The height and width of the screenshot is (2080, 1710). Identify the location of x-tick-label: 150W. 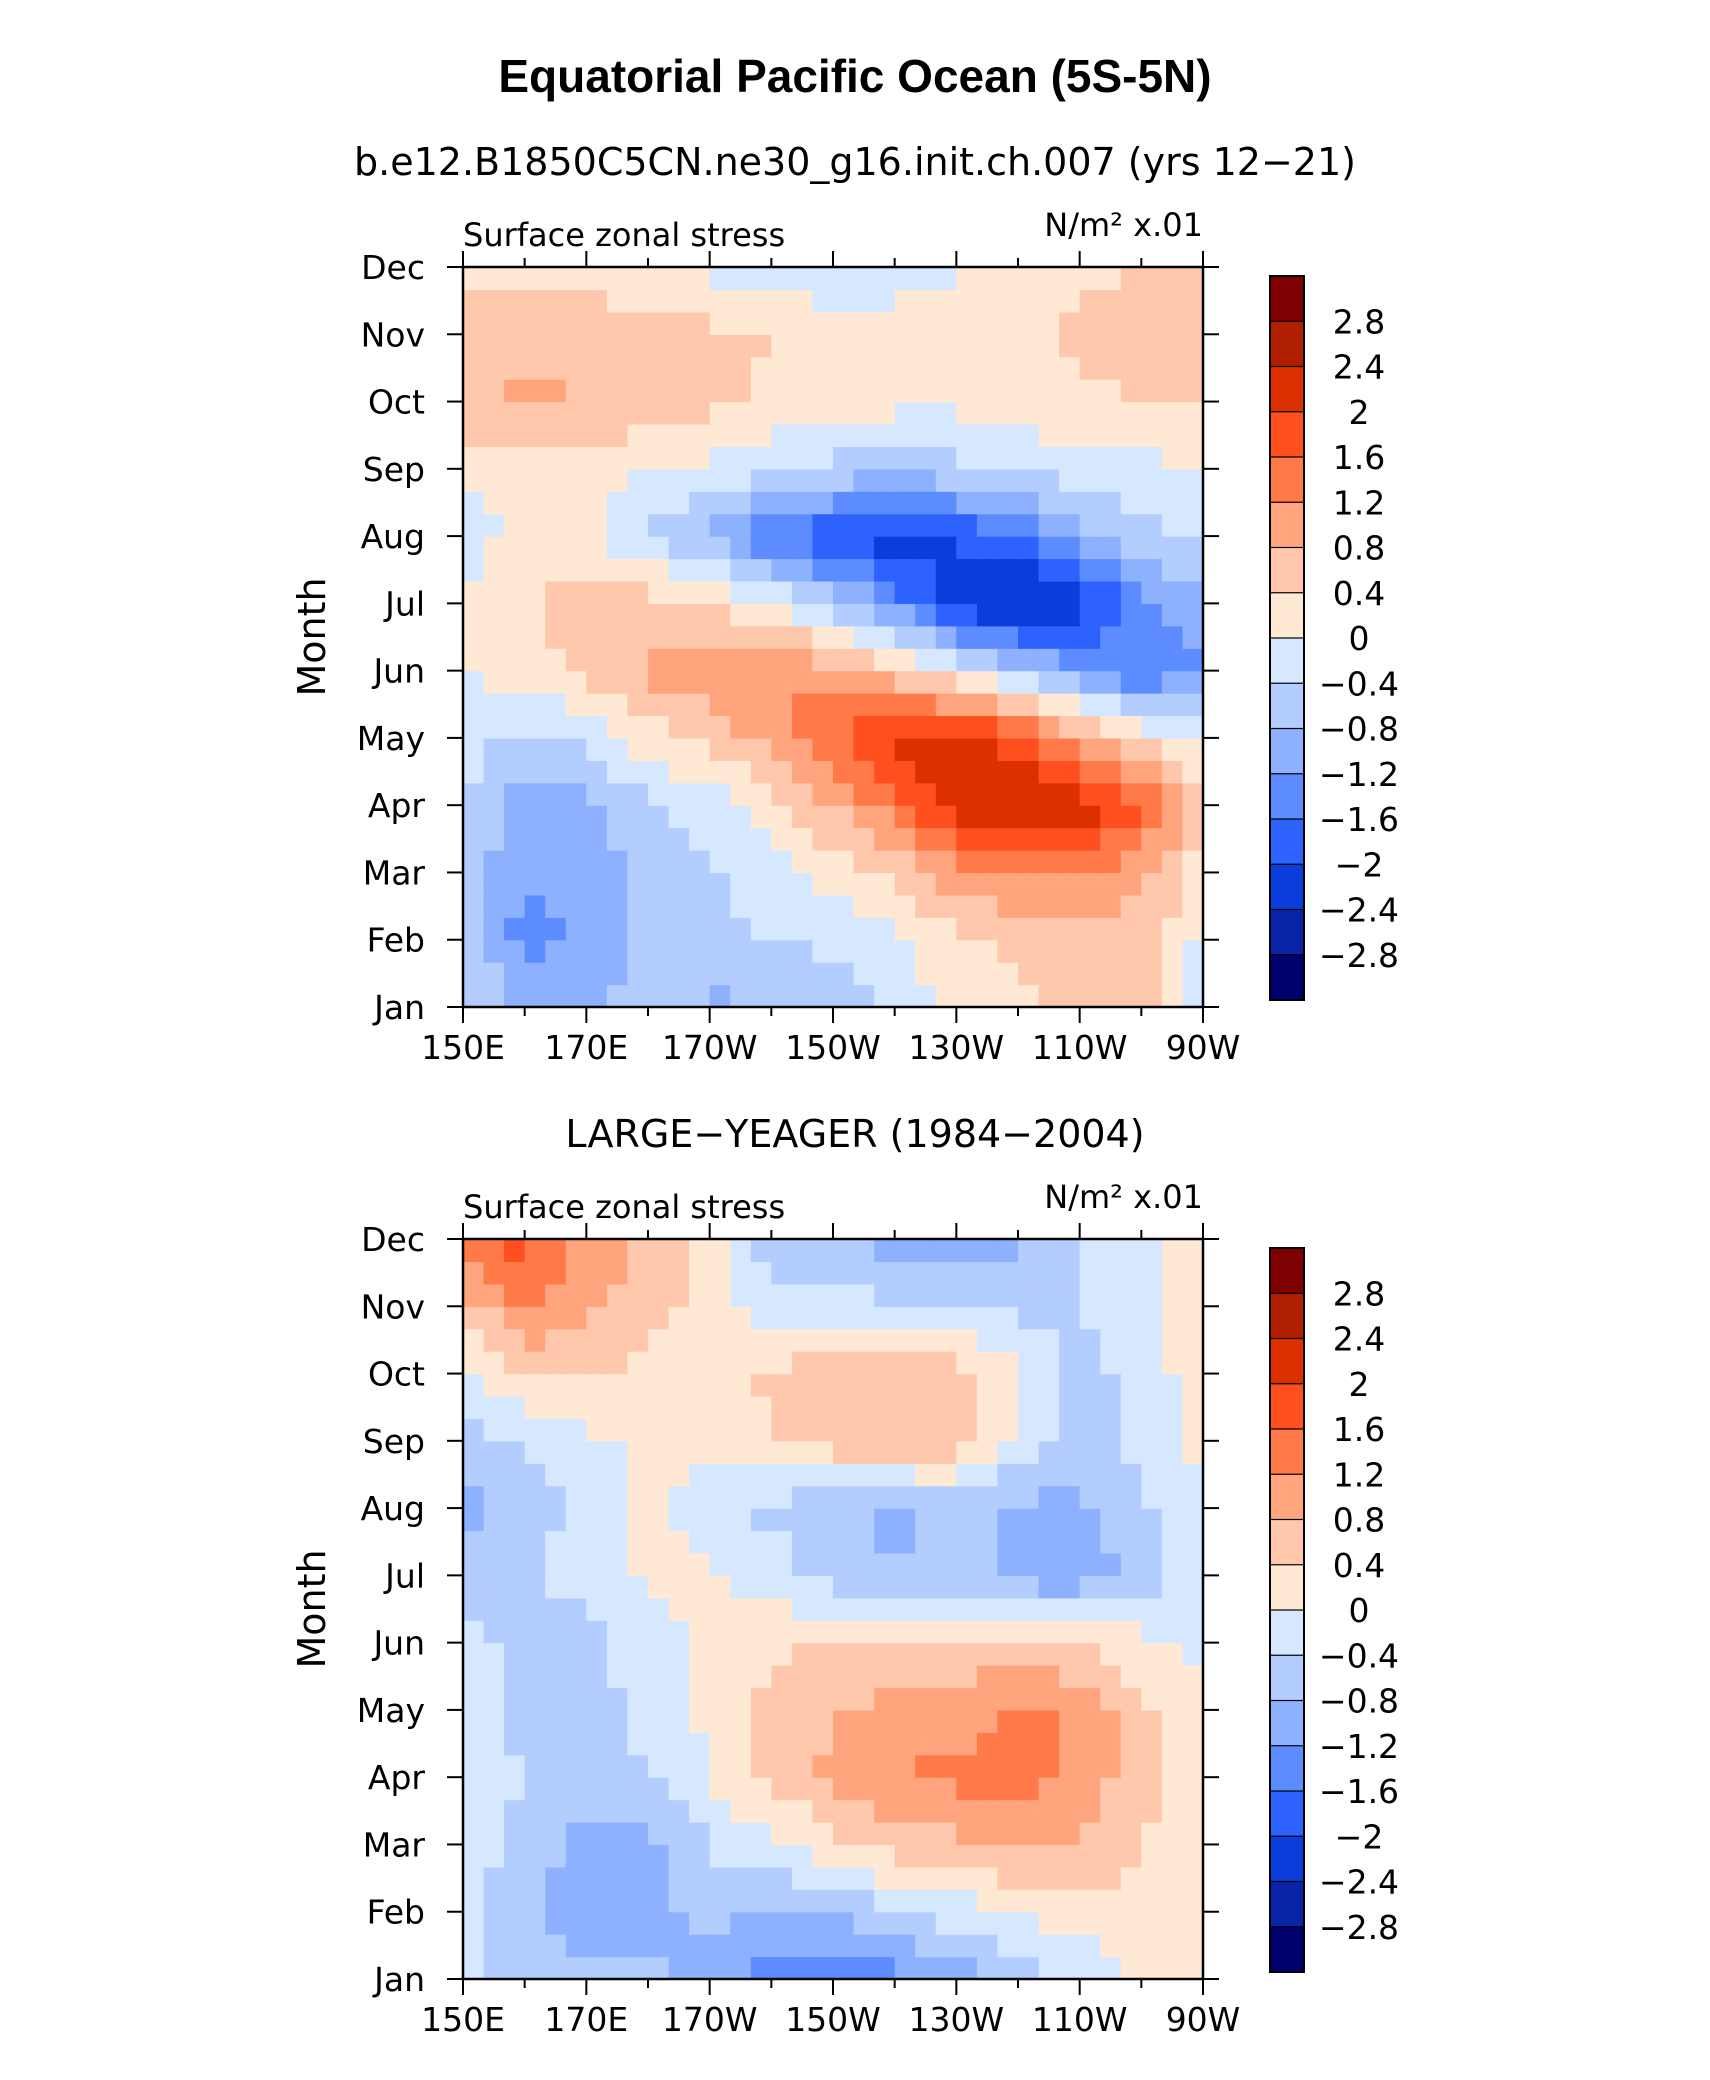
(833, 2019).